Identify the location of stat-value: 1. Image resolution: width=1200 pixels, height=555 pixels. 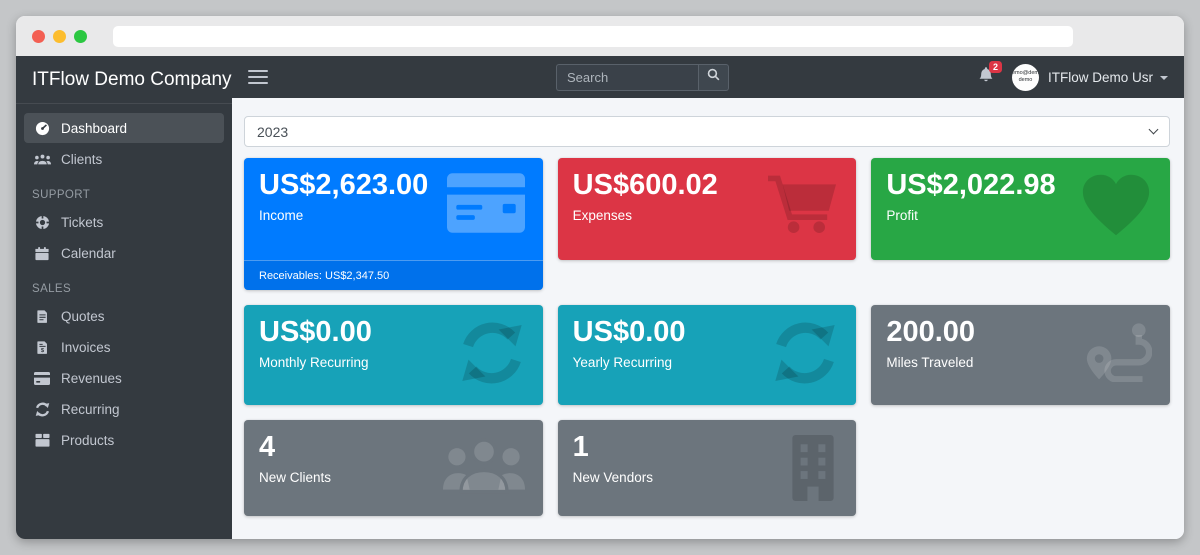
(580, 447).